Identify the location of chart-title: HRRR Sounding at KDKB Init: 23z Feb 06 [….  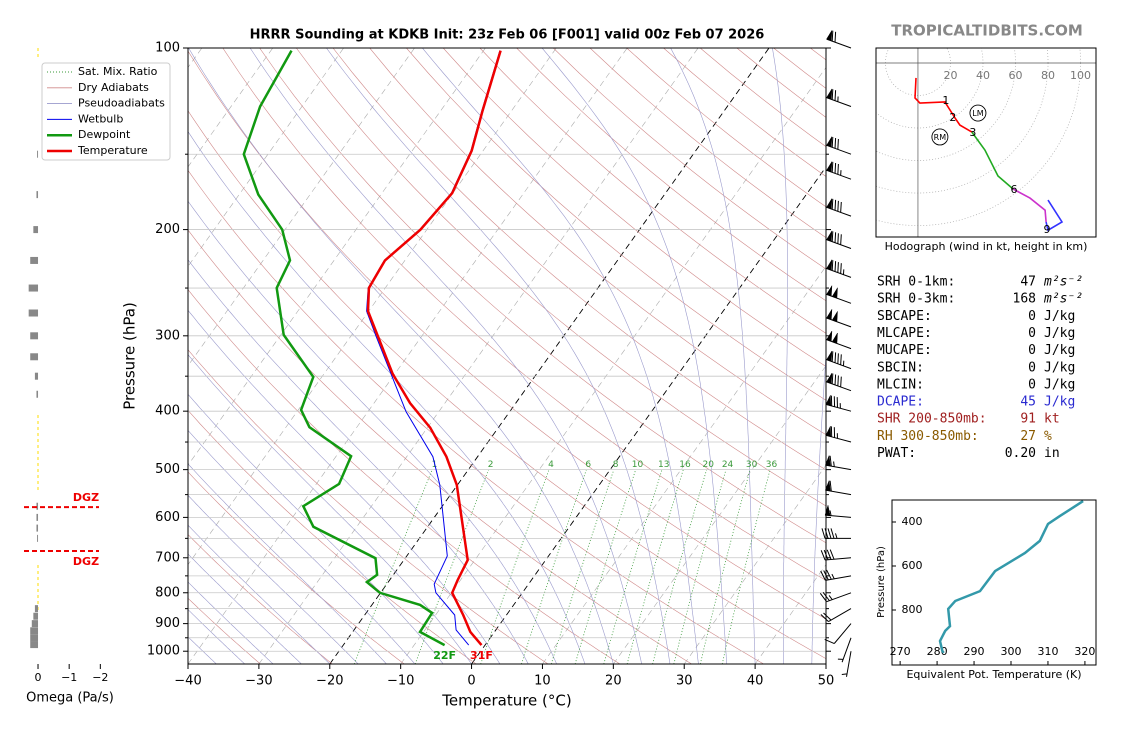
(507, 35).